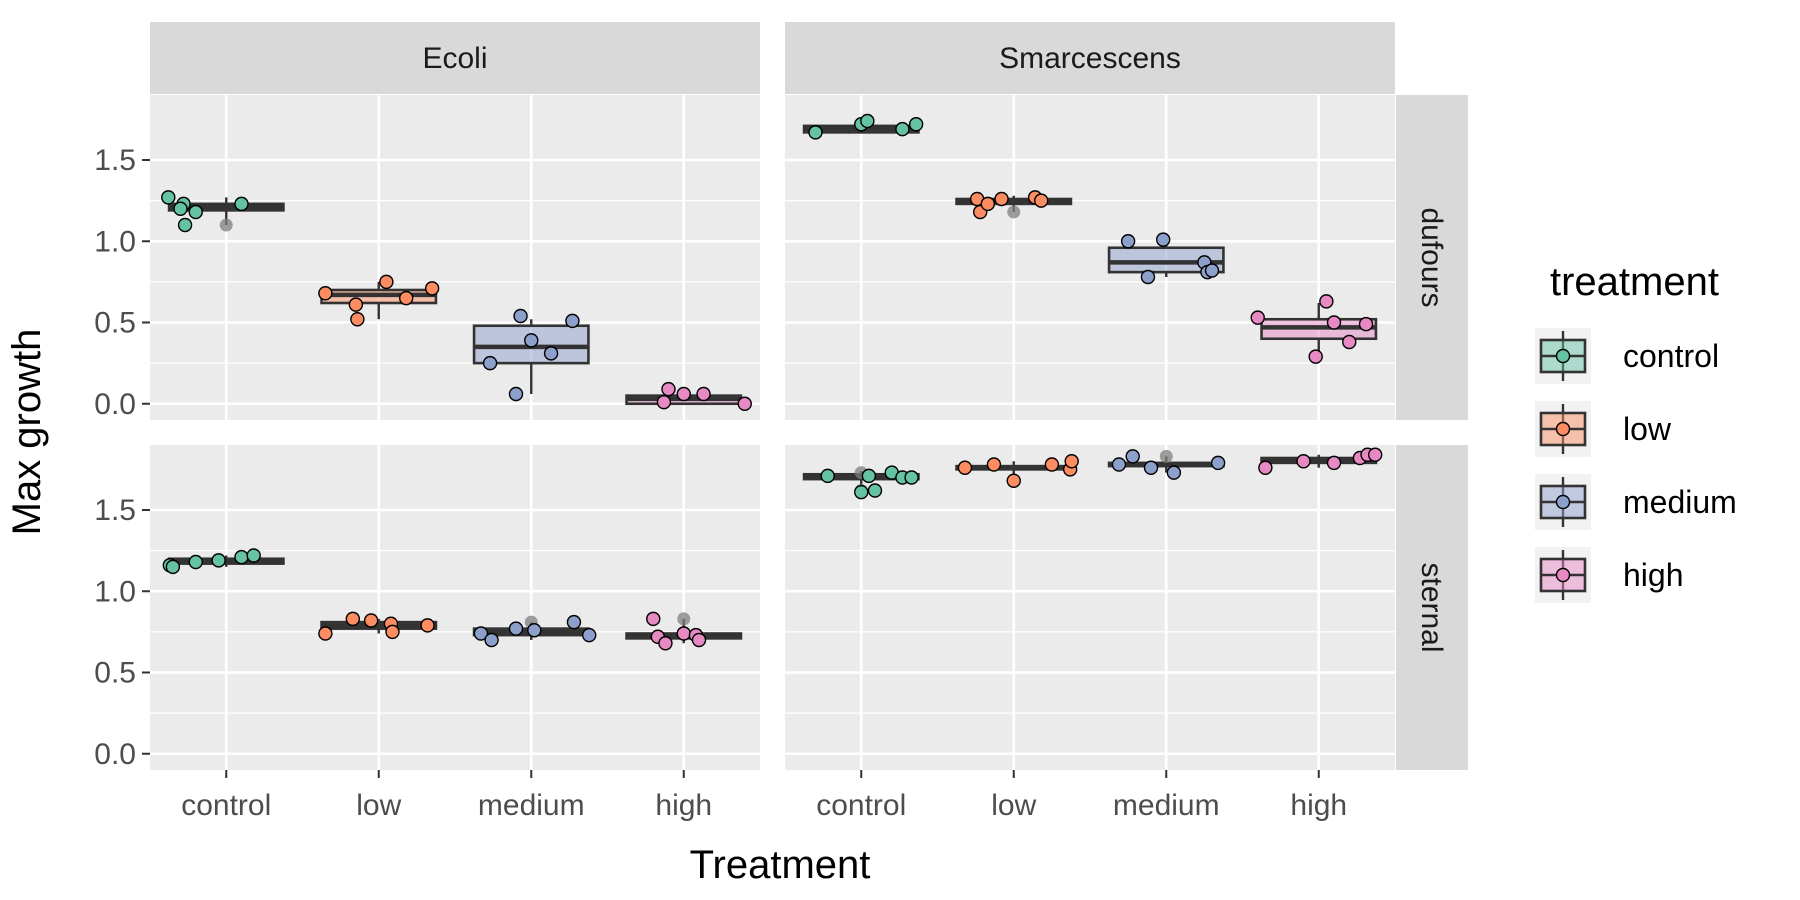  Describe the element at coordinates (1653, 575) in the screenshot. I see `legend-label-high: high` at that location.